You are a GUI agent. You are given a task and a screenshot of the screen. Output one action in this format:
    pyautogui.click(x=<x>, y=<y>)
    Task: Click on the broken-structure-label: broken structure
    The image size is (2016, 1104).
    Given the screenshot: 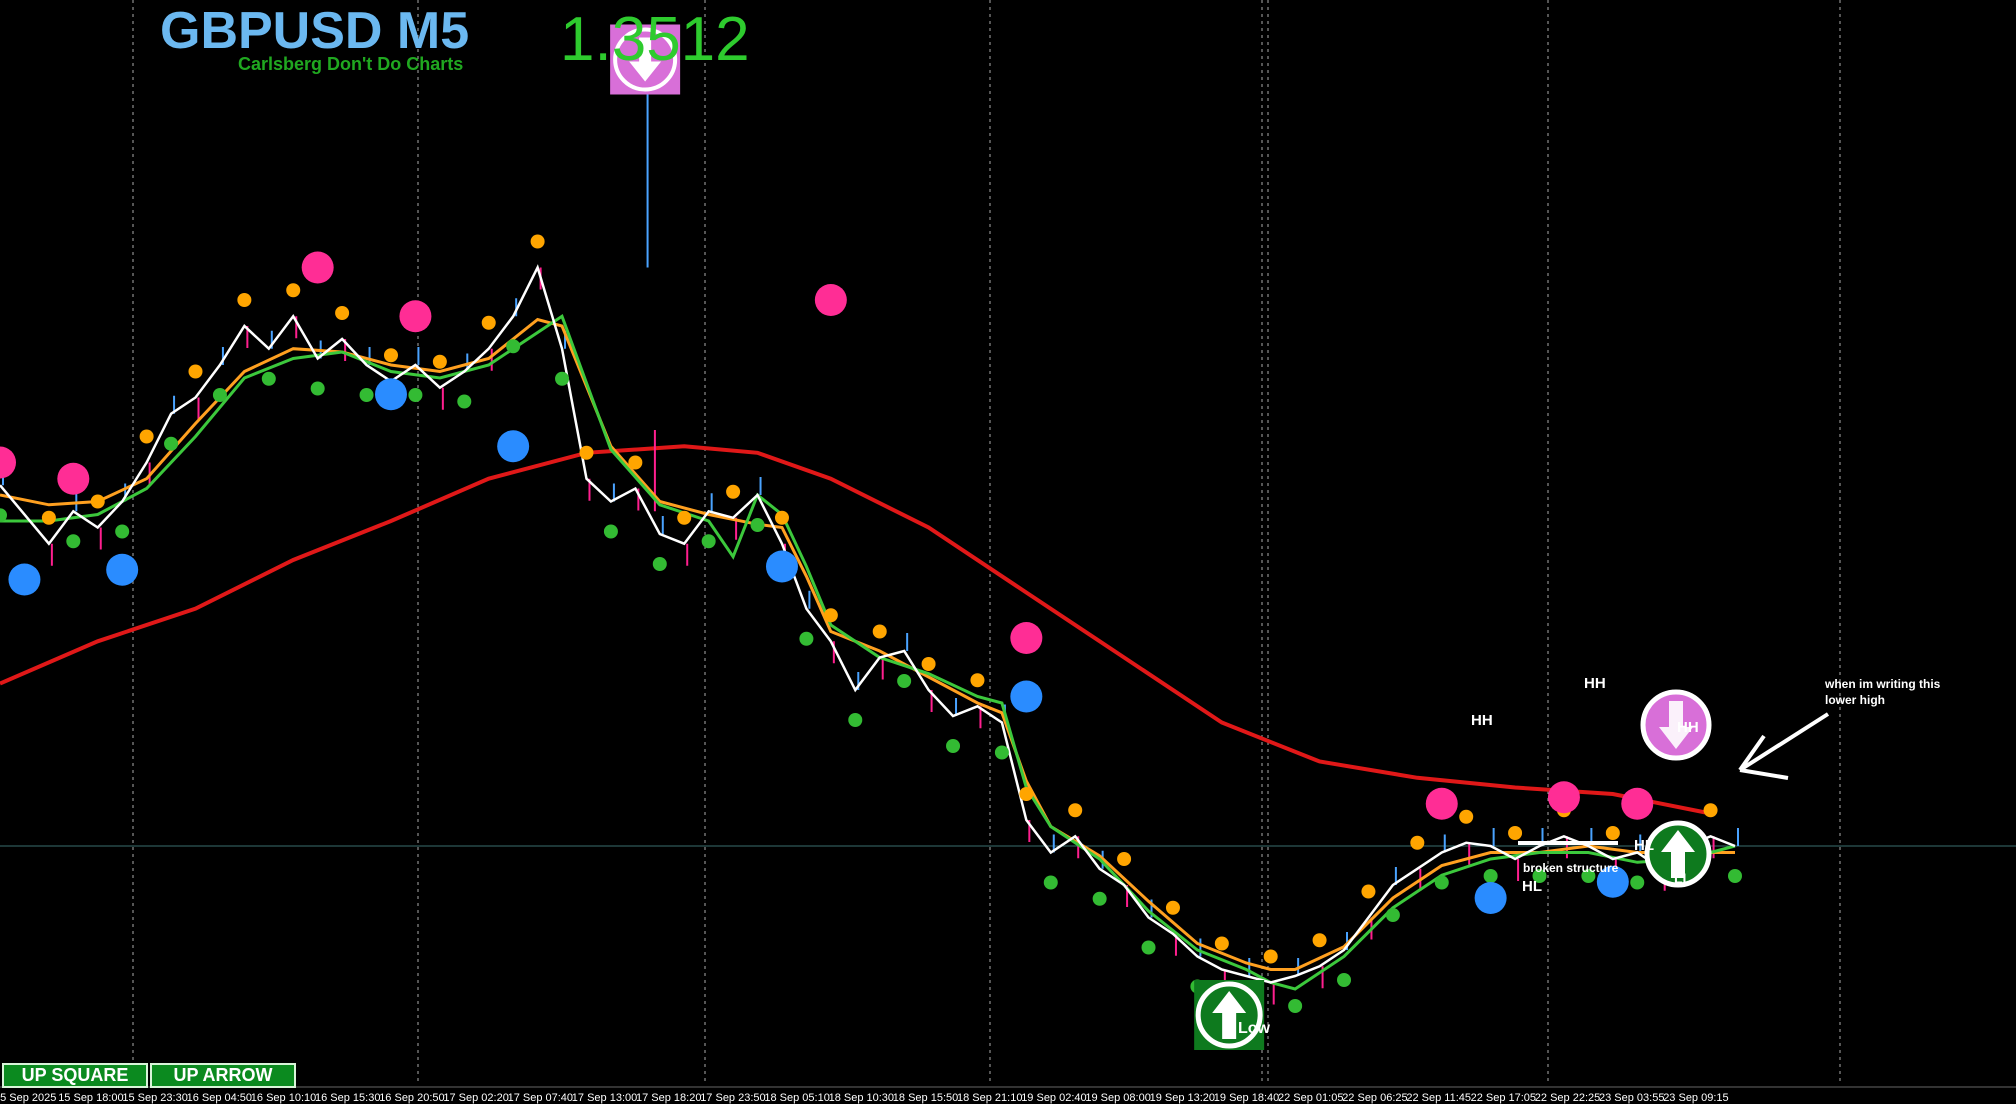 What is the action you would take?
    pyautogui.click(x=1571, y=868)
    